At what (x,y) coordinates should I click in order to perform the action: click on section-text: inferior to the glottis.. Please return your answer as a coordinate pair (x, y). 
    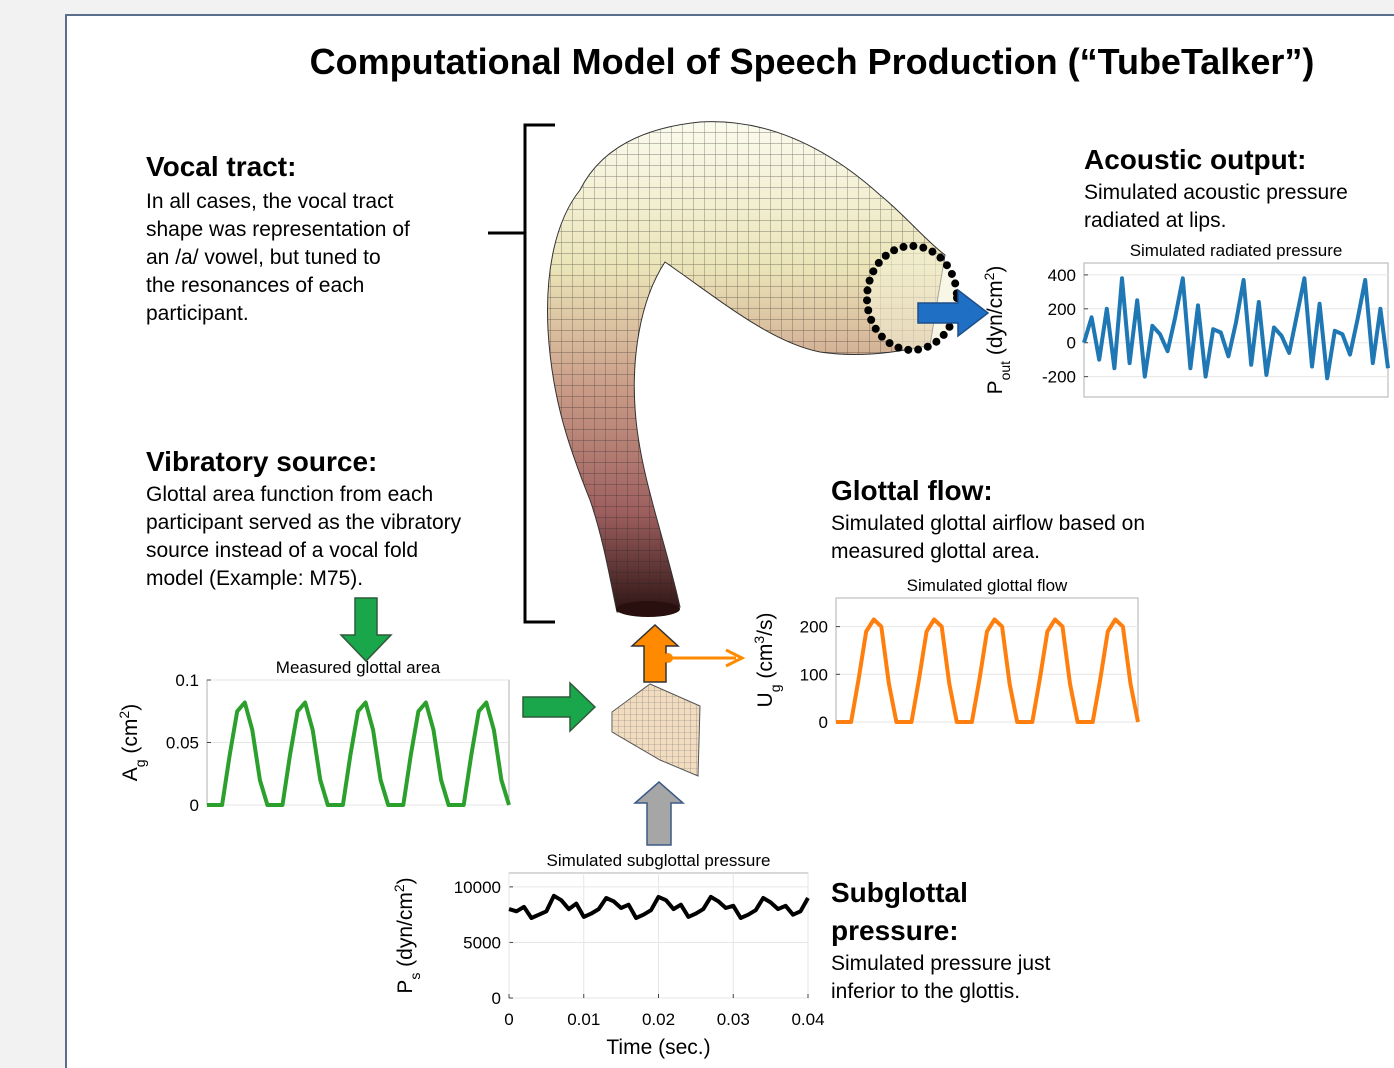
    Looking at the image, I should click on (925, 991).